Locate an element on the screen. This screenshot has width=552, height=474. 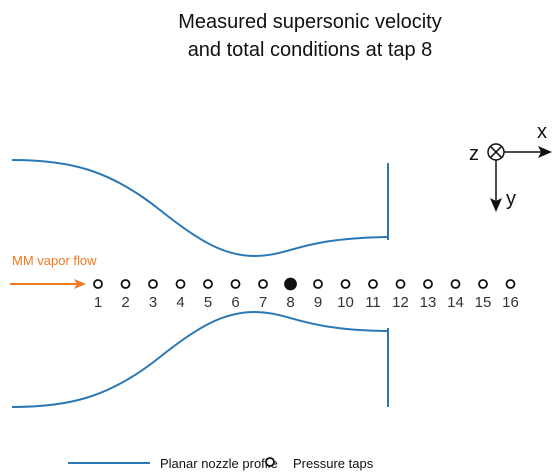
flow-arrow-head is located at coordinates (80, 284).